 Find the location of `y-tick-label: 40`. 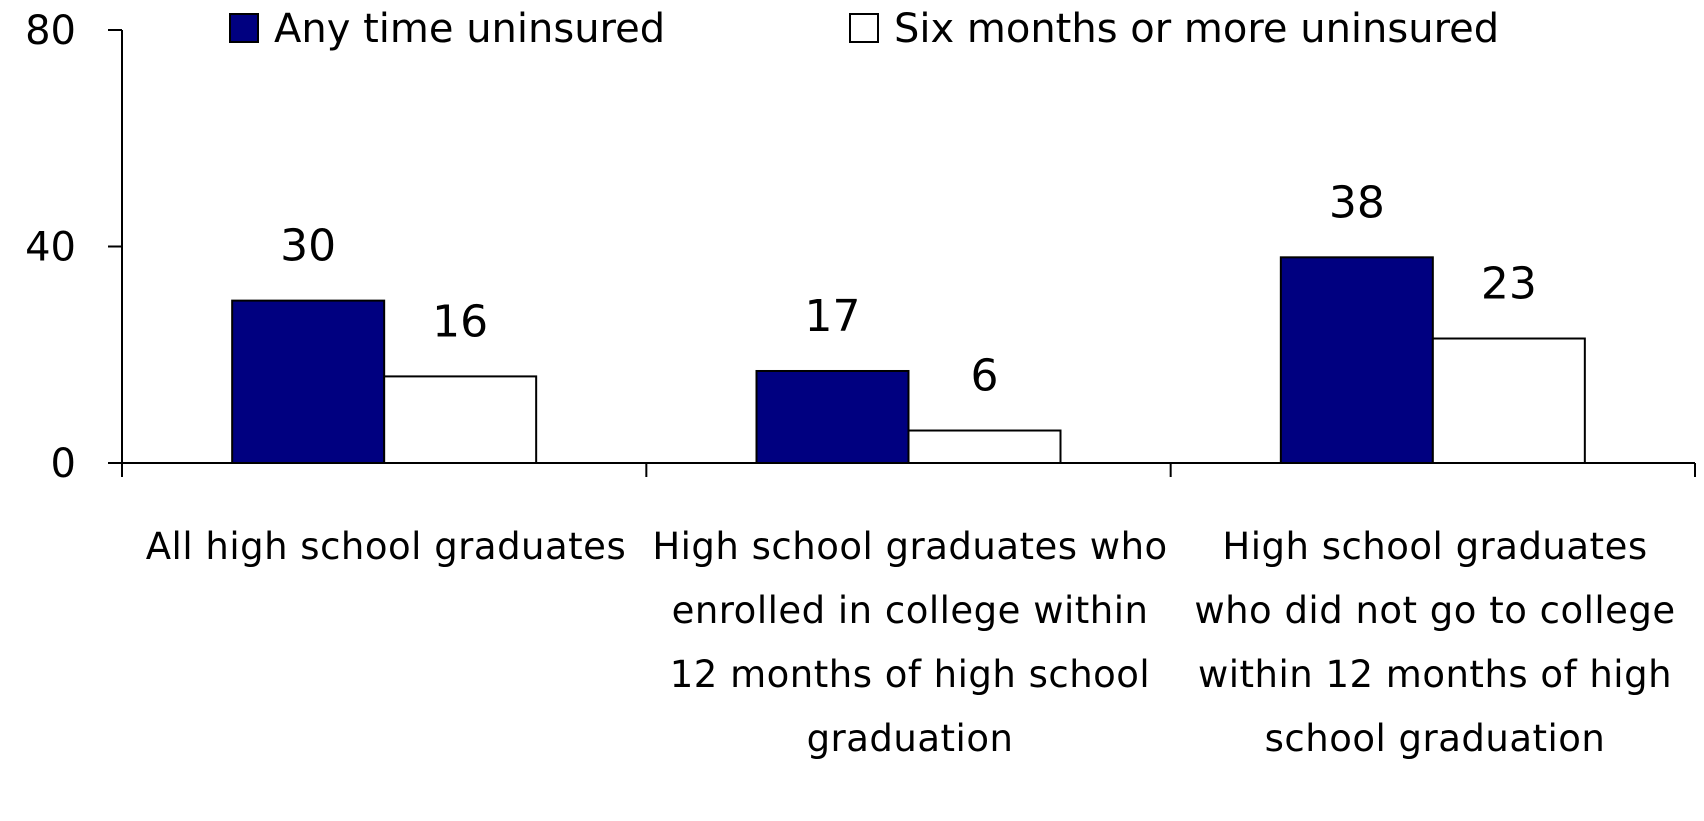

y-tick-label: 40 is located at coordinates (50, 248).